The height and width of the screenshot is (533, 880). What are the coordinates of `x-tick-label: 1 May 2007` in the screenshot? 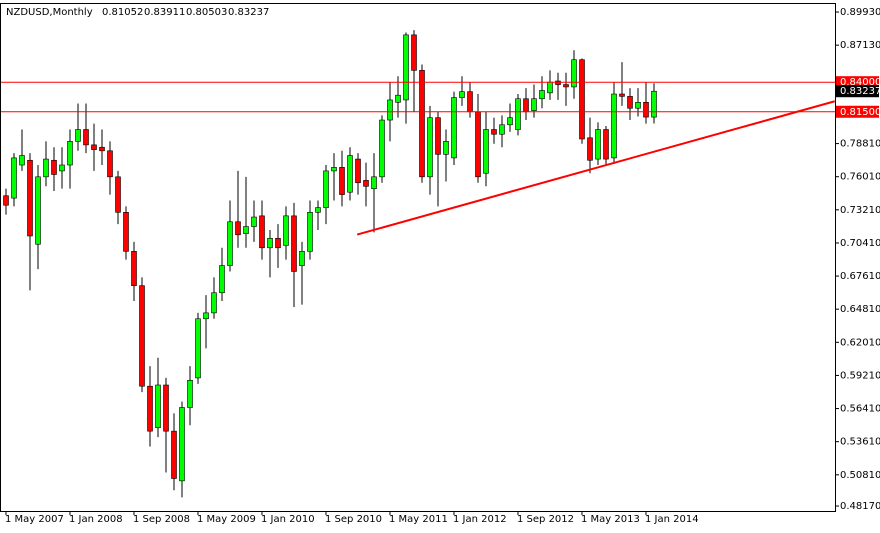 It's located at (34, 519).